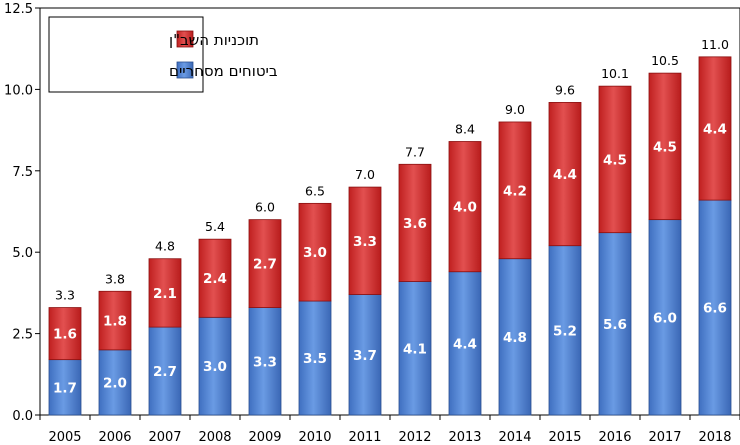  I want to click on legend-swatch-shaban, so click(185, 39).